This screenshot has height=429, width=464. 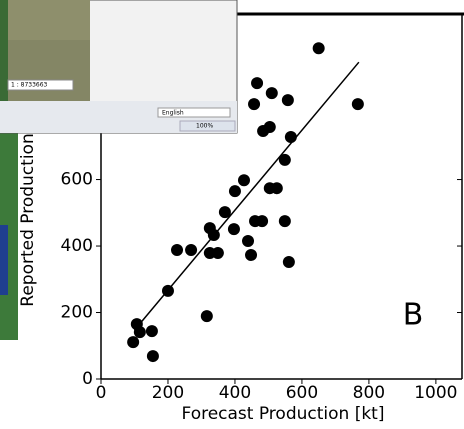 I want to click on x-tick-label: 400, so click(x=235, y=393).